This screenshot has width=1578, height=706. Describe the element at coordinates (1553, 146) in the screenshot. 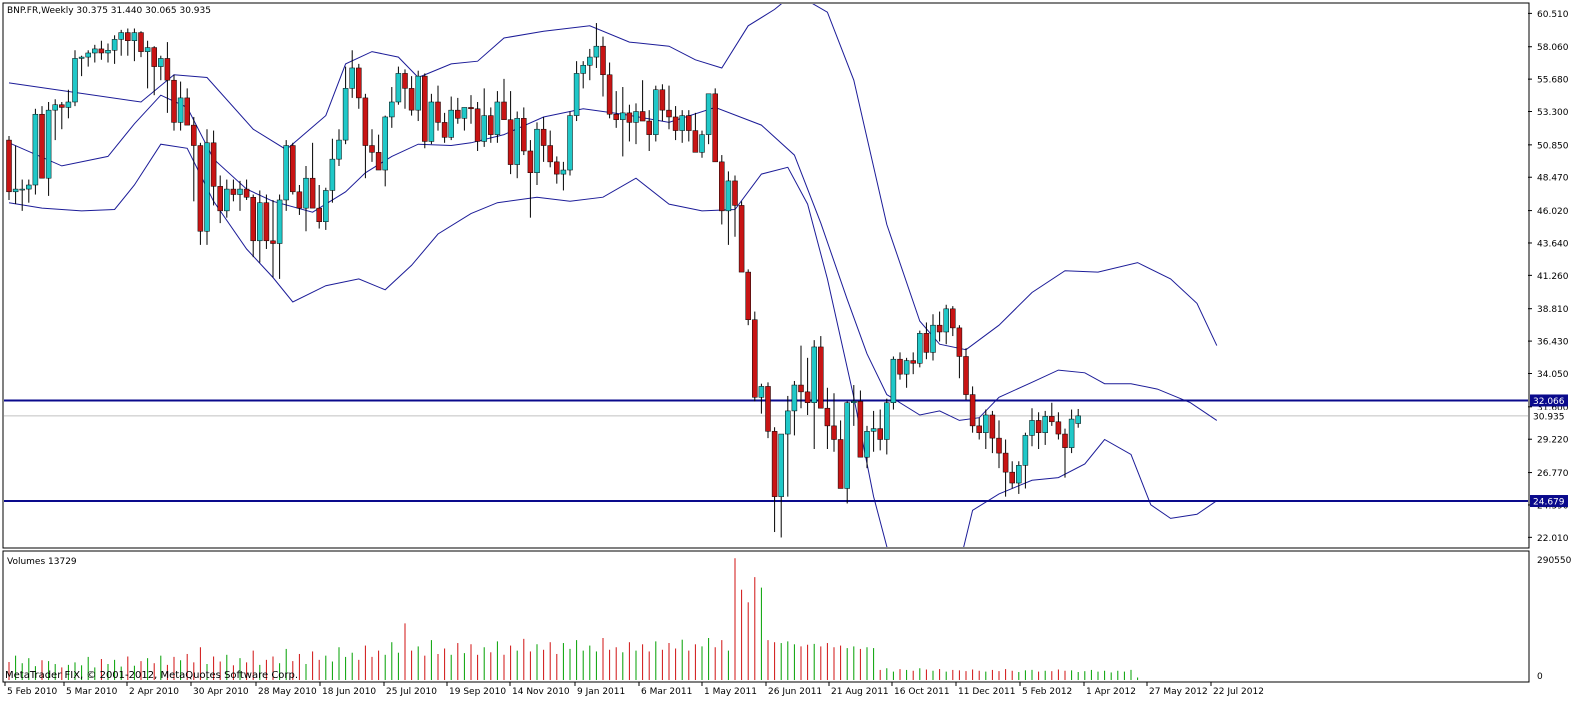

I see `price-tick-label: 50.850` at that location.